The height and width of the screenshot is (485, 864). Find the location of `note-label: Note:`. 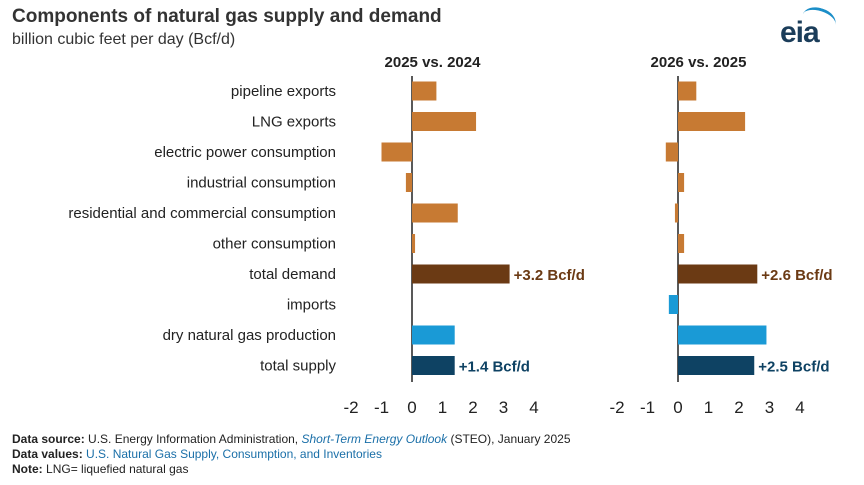

note-label: Note: is located at coordinates (27, 469).